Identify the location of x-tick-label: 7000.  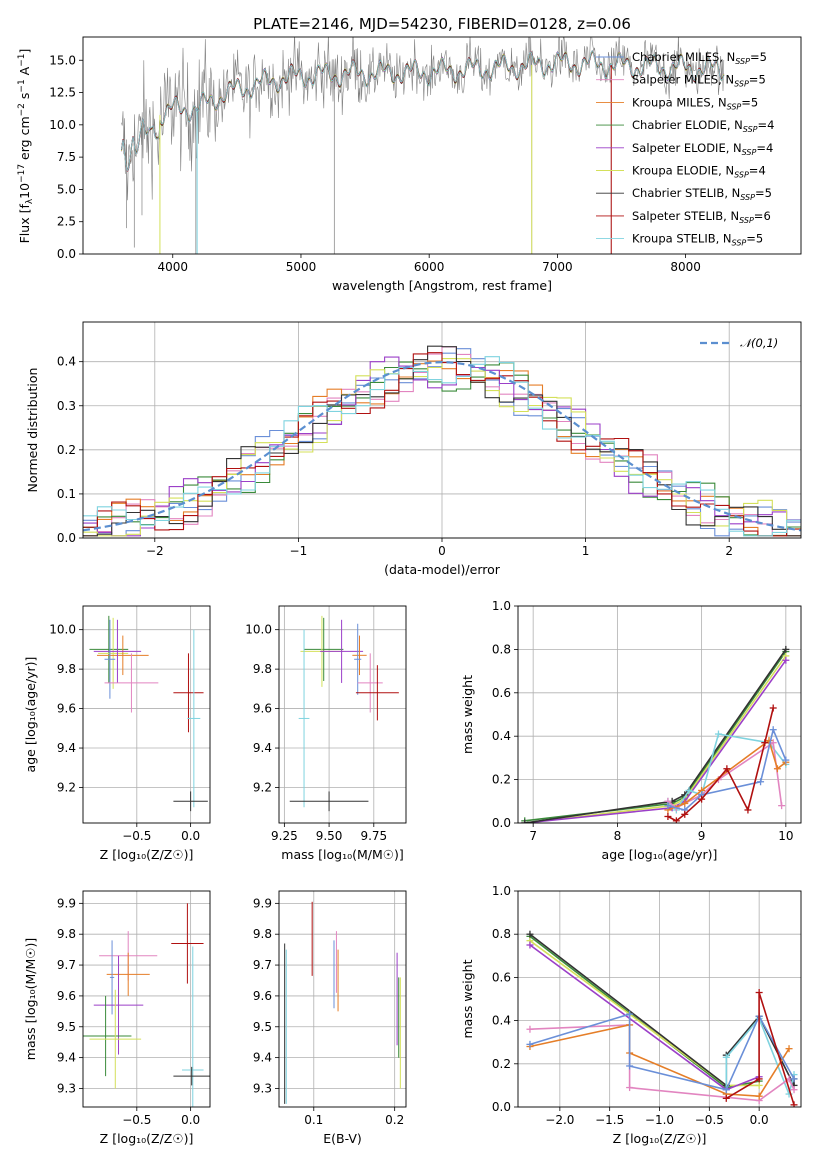
(557, 267).